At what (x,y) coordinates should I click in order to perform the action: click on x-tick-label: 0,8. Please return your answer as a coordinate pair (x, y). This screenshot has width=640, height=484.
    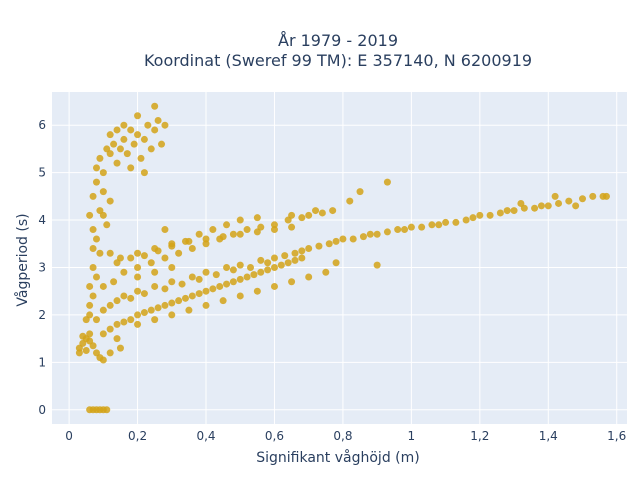
    Looking at the image, I should click on (342, 436).